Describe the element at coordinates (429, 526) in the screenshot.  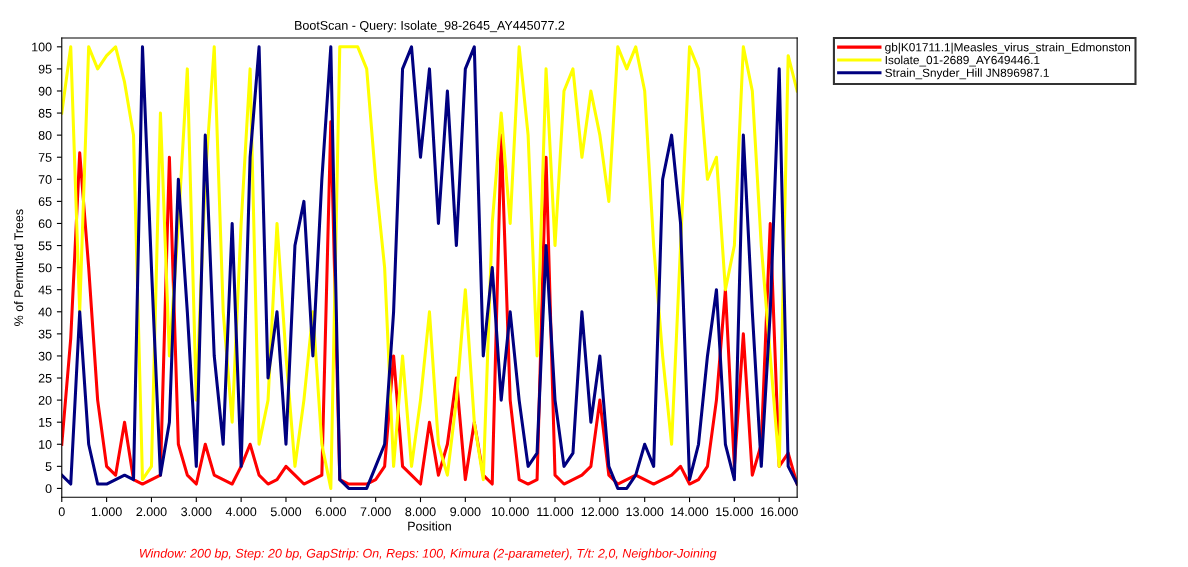
I see `x-axis-title: Position` at that location.